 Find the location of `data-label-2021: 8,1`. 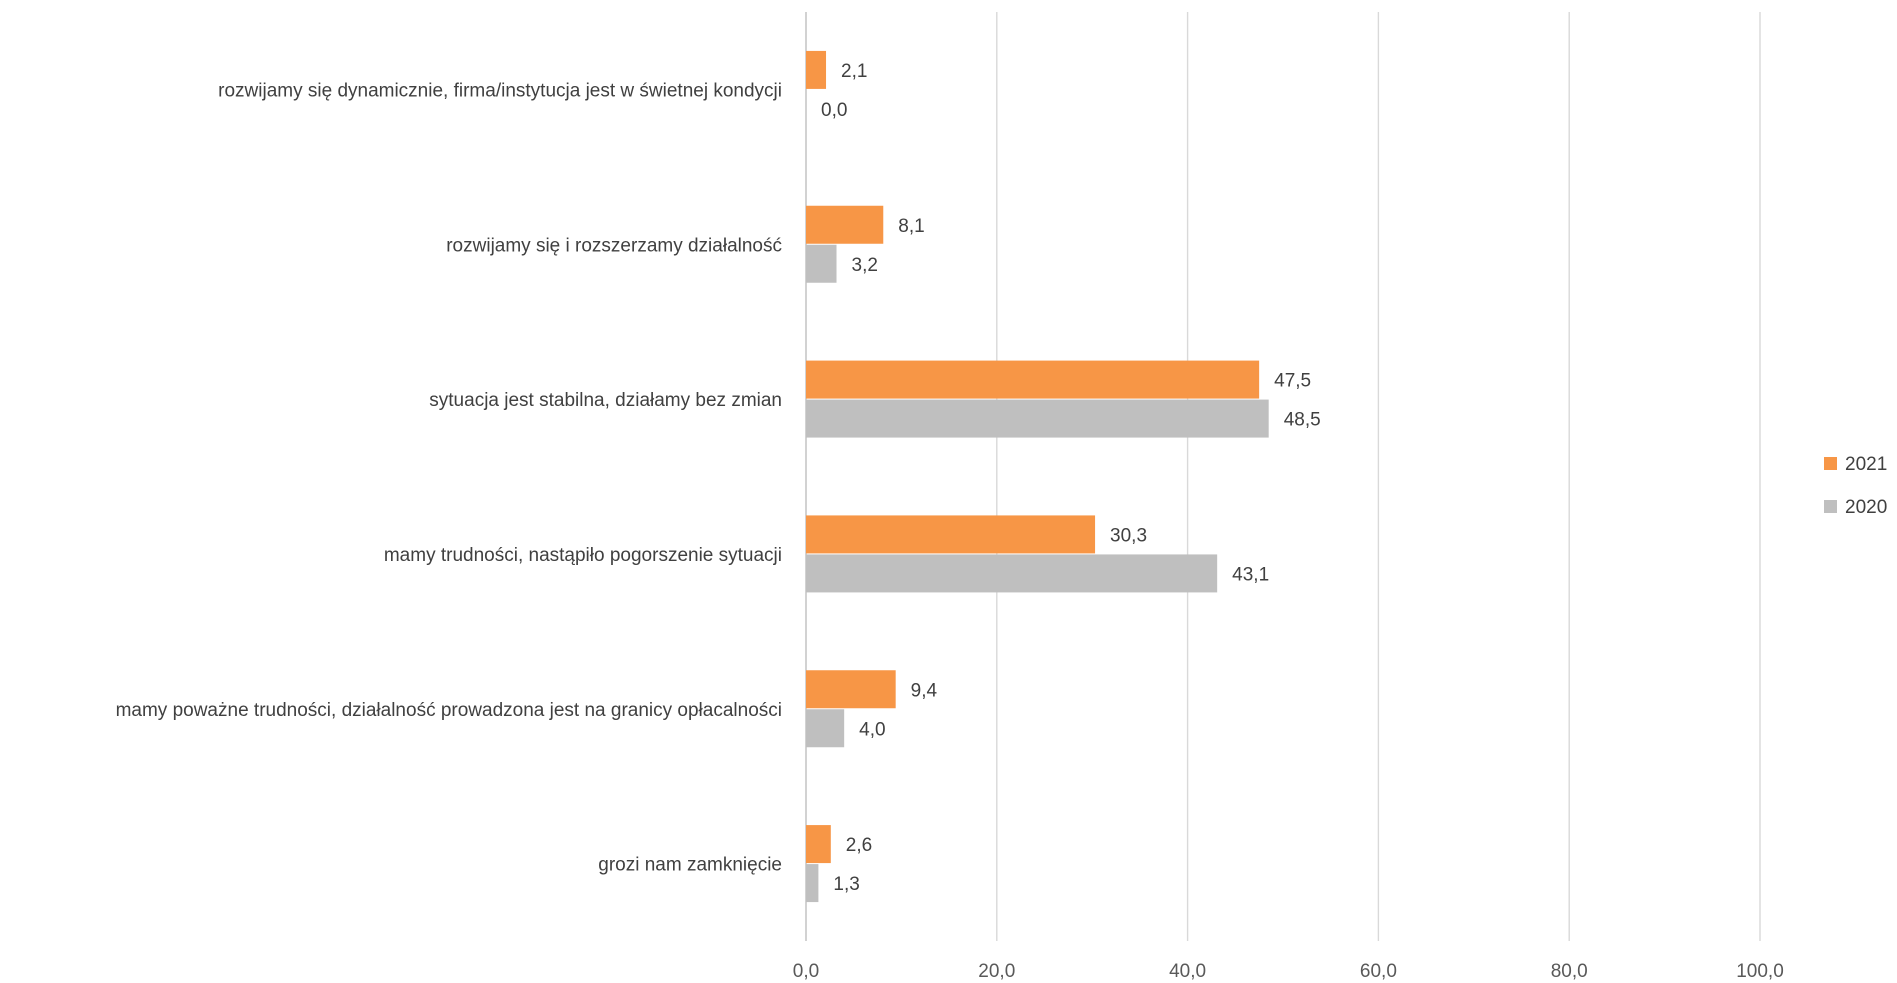

data-label-2021: 8,1 is located at coordinates (911, 226).